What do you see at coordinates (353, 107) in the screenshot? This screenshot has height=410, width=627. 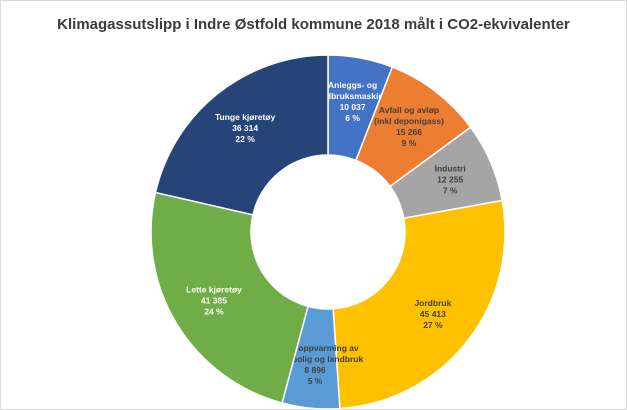 I see `value-label: 10 037` at bounding box center [353, 107].